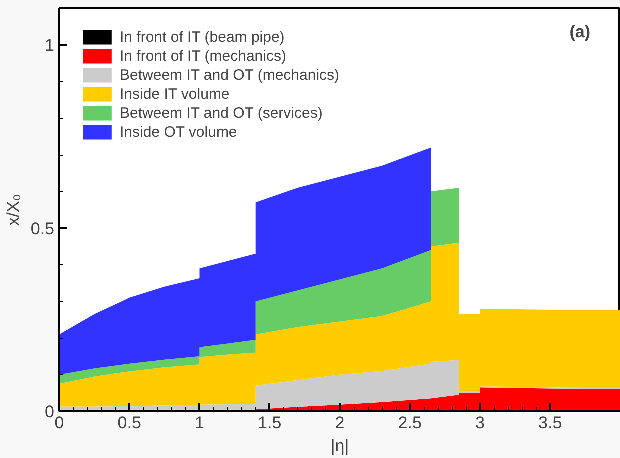 The height and width of the screenshot is (458, 620). Describe the element at coordinates (175, 94) in the screenshot. I see `legend-label: Inside IT volume` at that location.